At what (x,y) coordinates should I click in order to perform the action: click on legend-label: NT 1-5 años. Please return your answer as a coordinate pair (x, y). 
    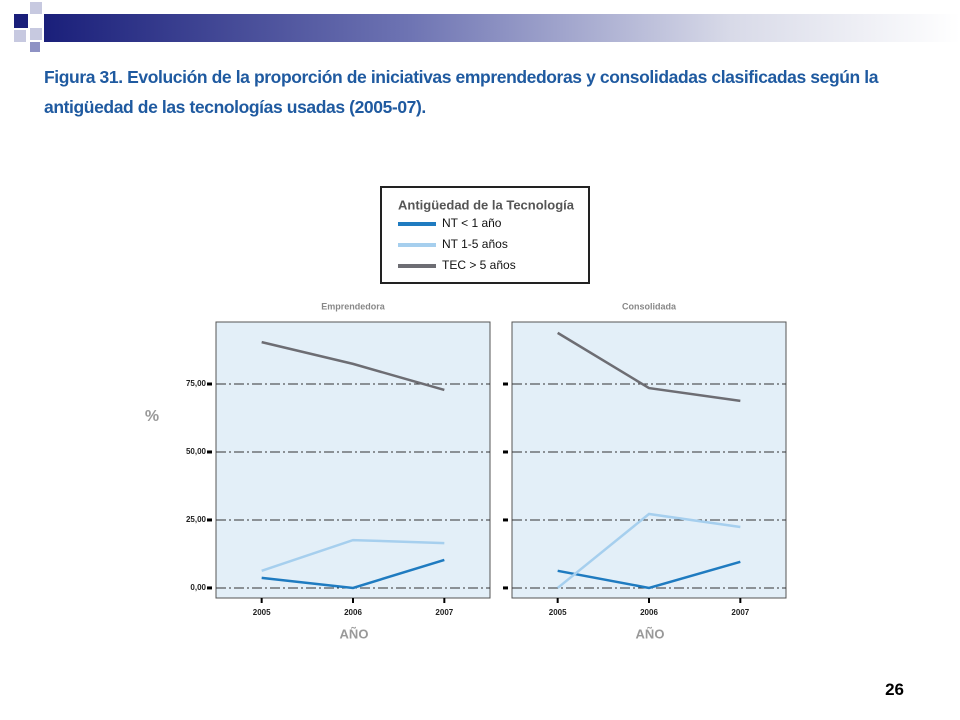
    Looking at the image, I should click on (475, 244).